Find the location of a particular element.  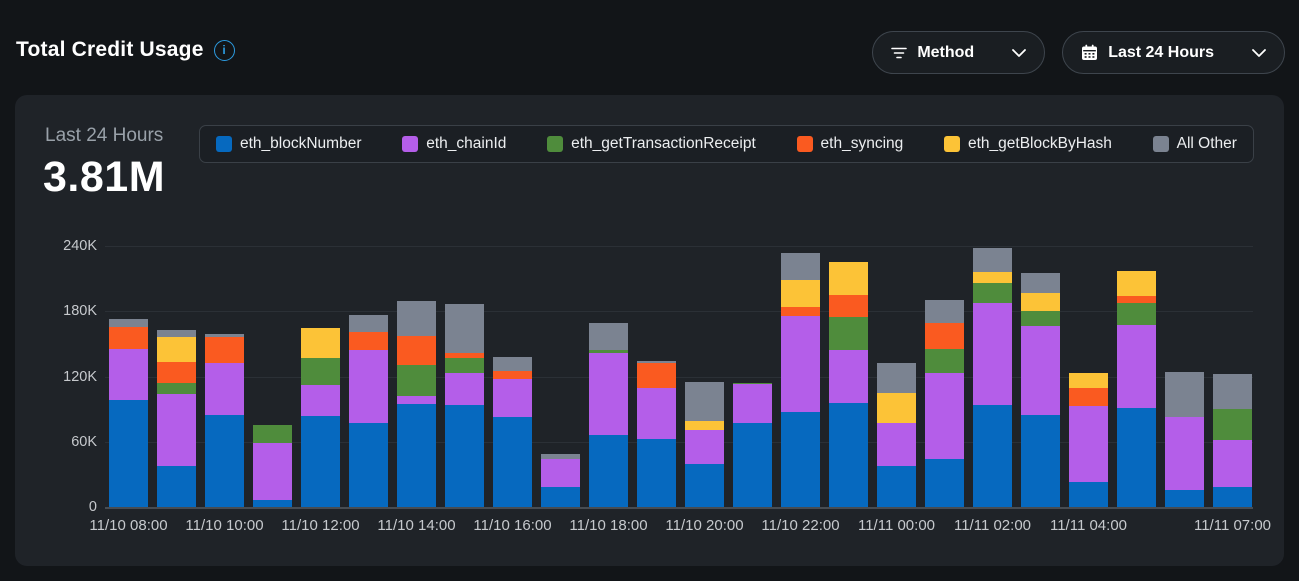

method-filter-dropdown: Method is located at coordinates (959, 52).